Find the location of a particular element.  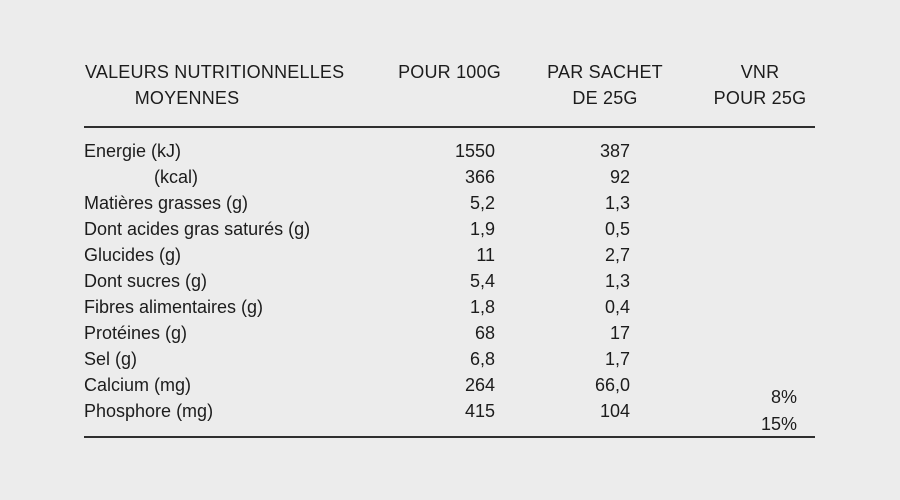

header-col-vnr: VNR POUR 25G is located at coordinates (760, 85).